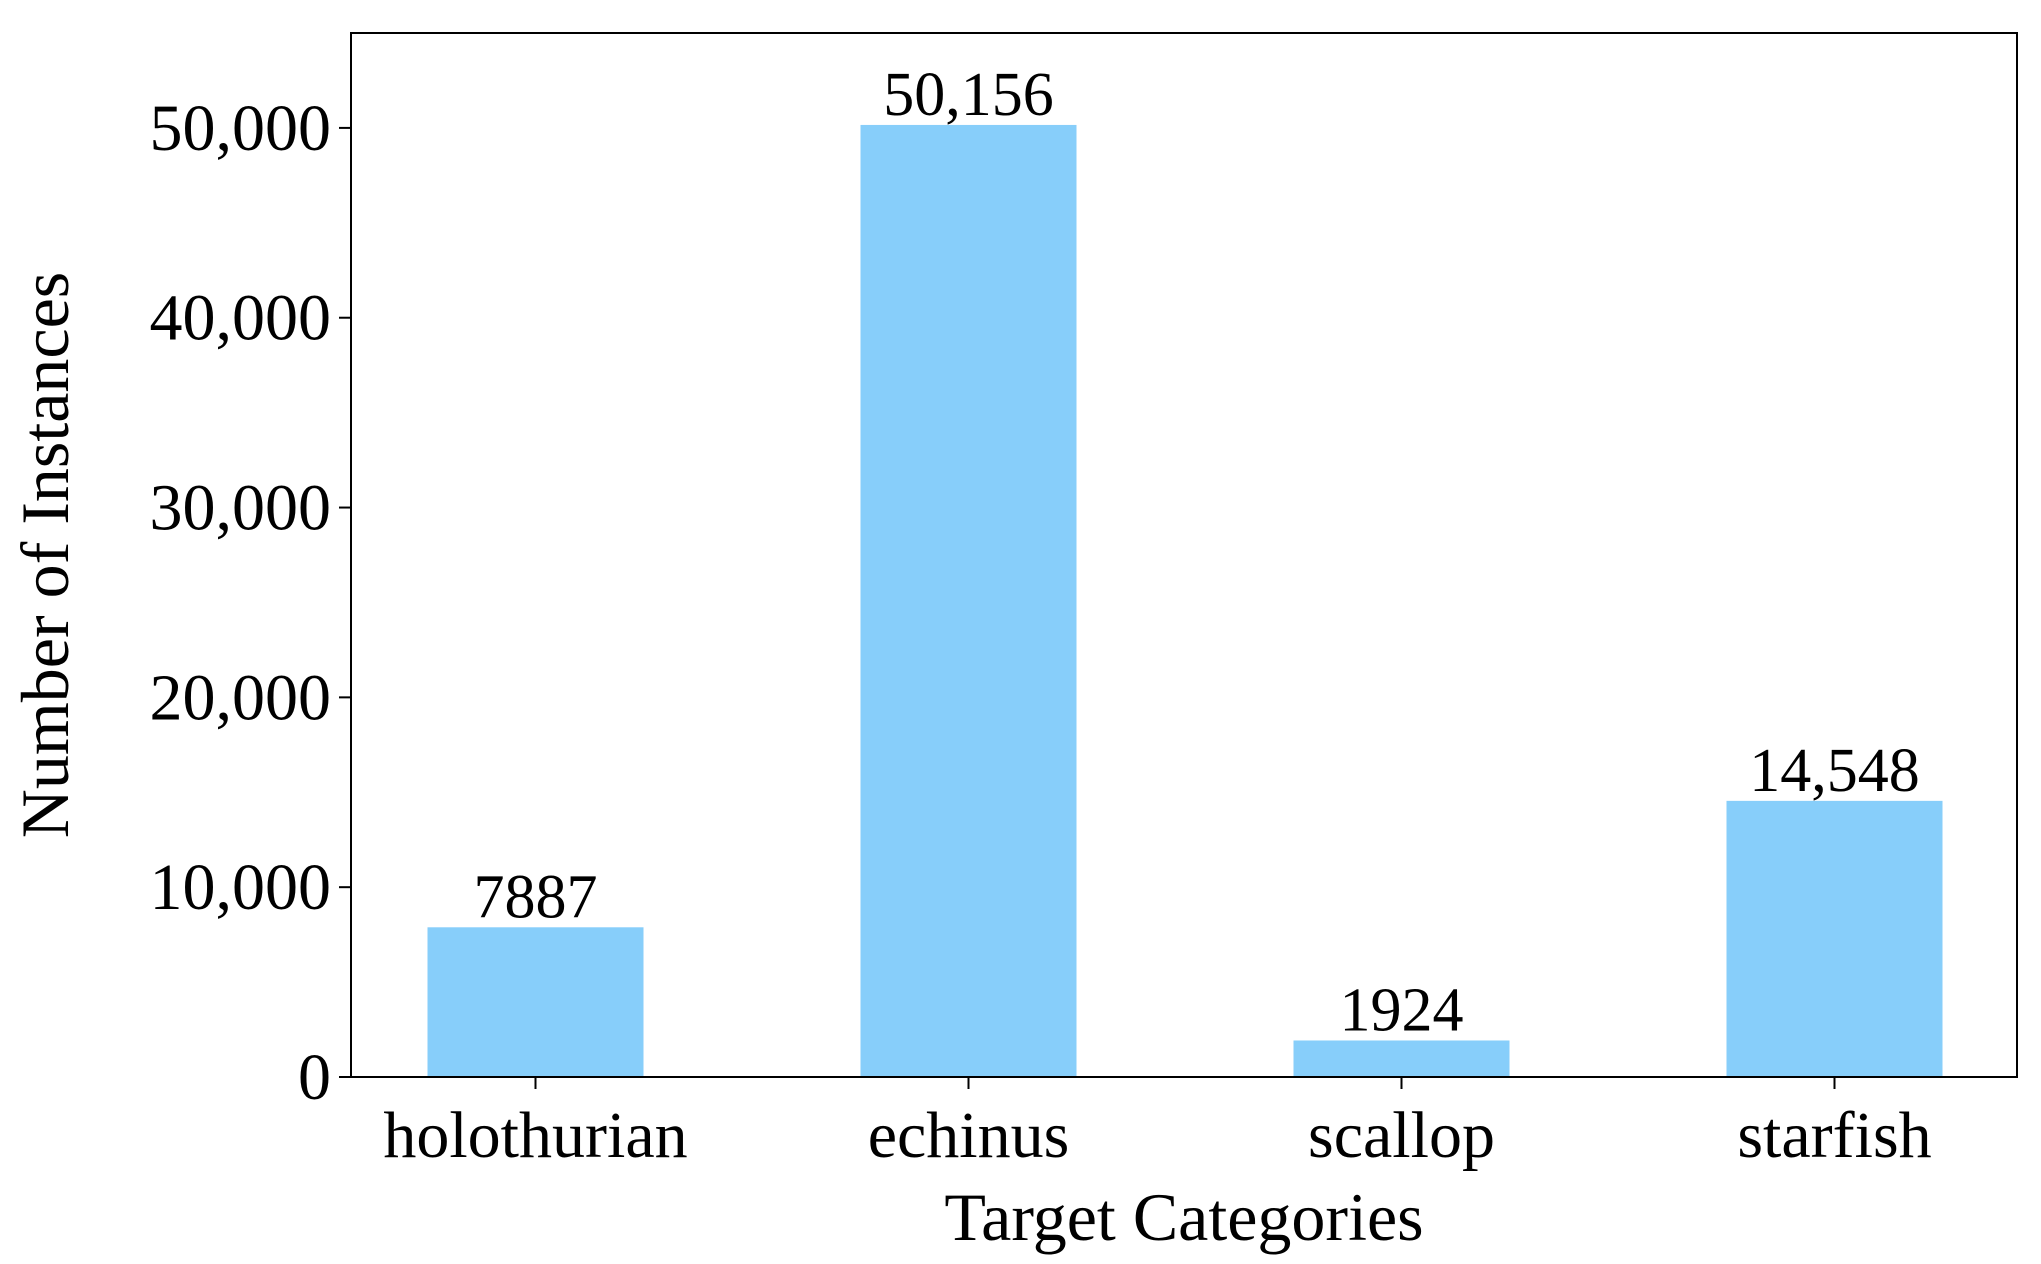 This screenshot has width=2041, height=1264. What do you see at coordinates (45, 555) in the screenshot?
I see `y-axis-title: Number of Instances` at bounding box center [45, 555].